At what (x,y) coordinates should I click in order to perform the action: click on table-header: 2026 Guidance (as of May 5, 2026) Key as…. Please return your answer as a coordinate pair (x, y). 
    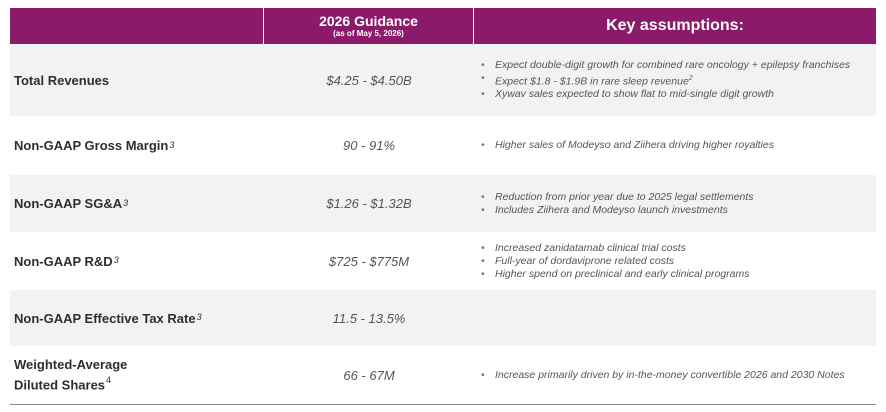
    Looking at the image, I should click on (443, 26).